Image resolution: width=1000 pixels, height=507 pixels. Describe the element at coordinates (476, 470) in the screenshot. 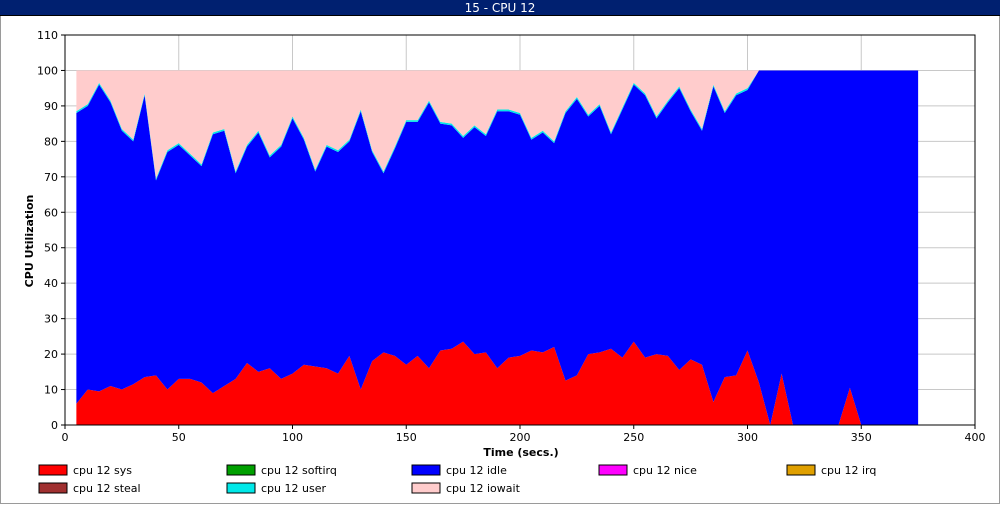

I see `legend-label: cpu 12 idle` at that location.